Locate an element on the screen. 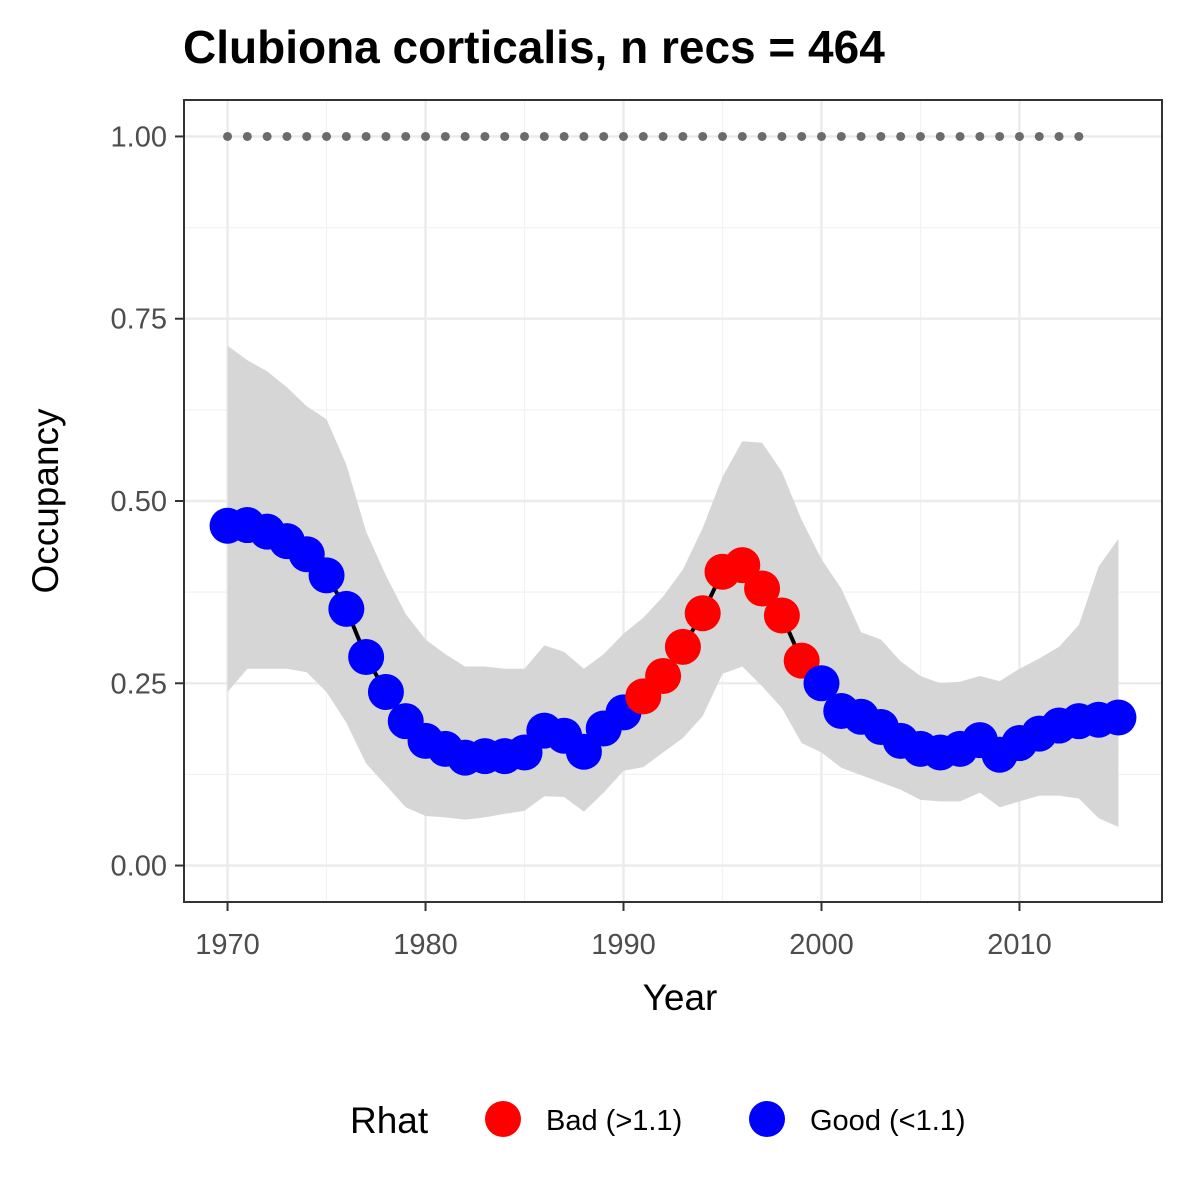 The width and height of the screenshot is (1200, 1200). legend-title: Rhat is located at coordinates (389, 1120).